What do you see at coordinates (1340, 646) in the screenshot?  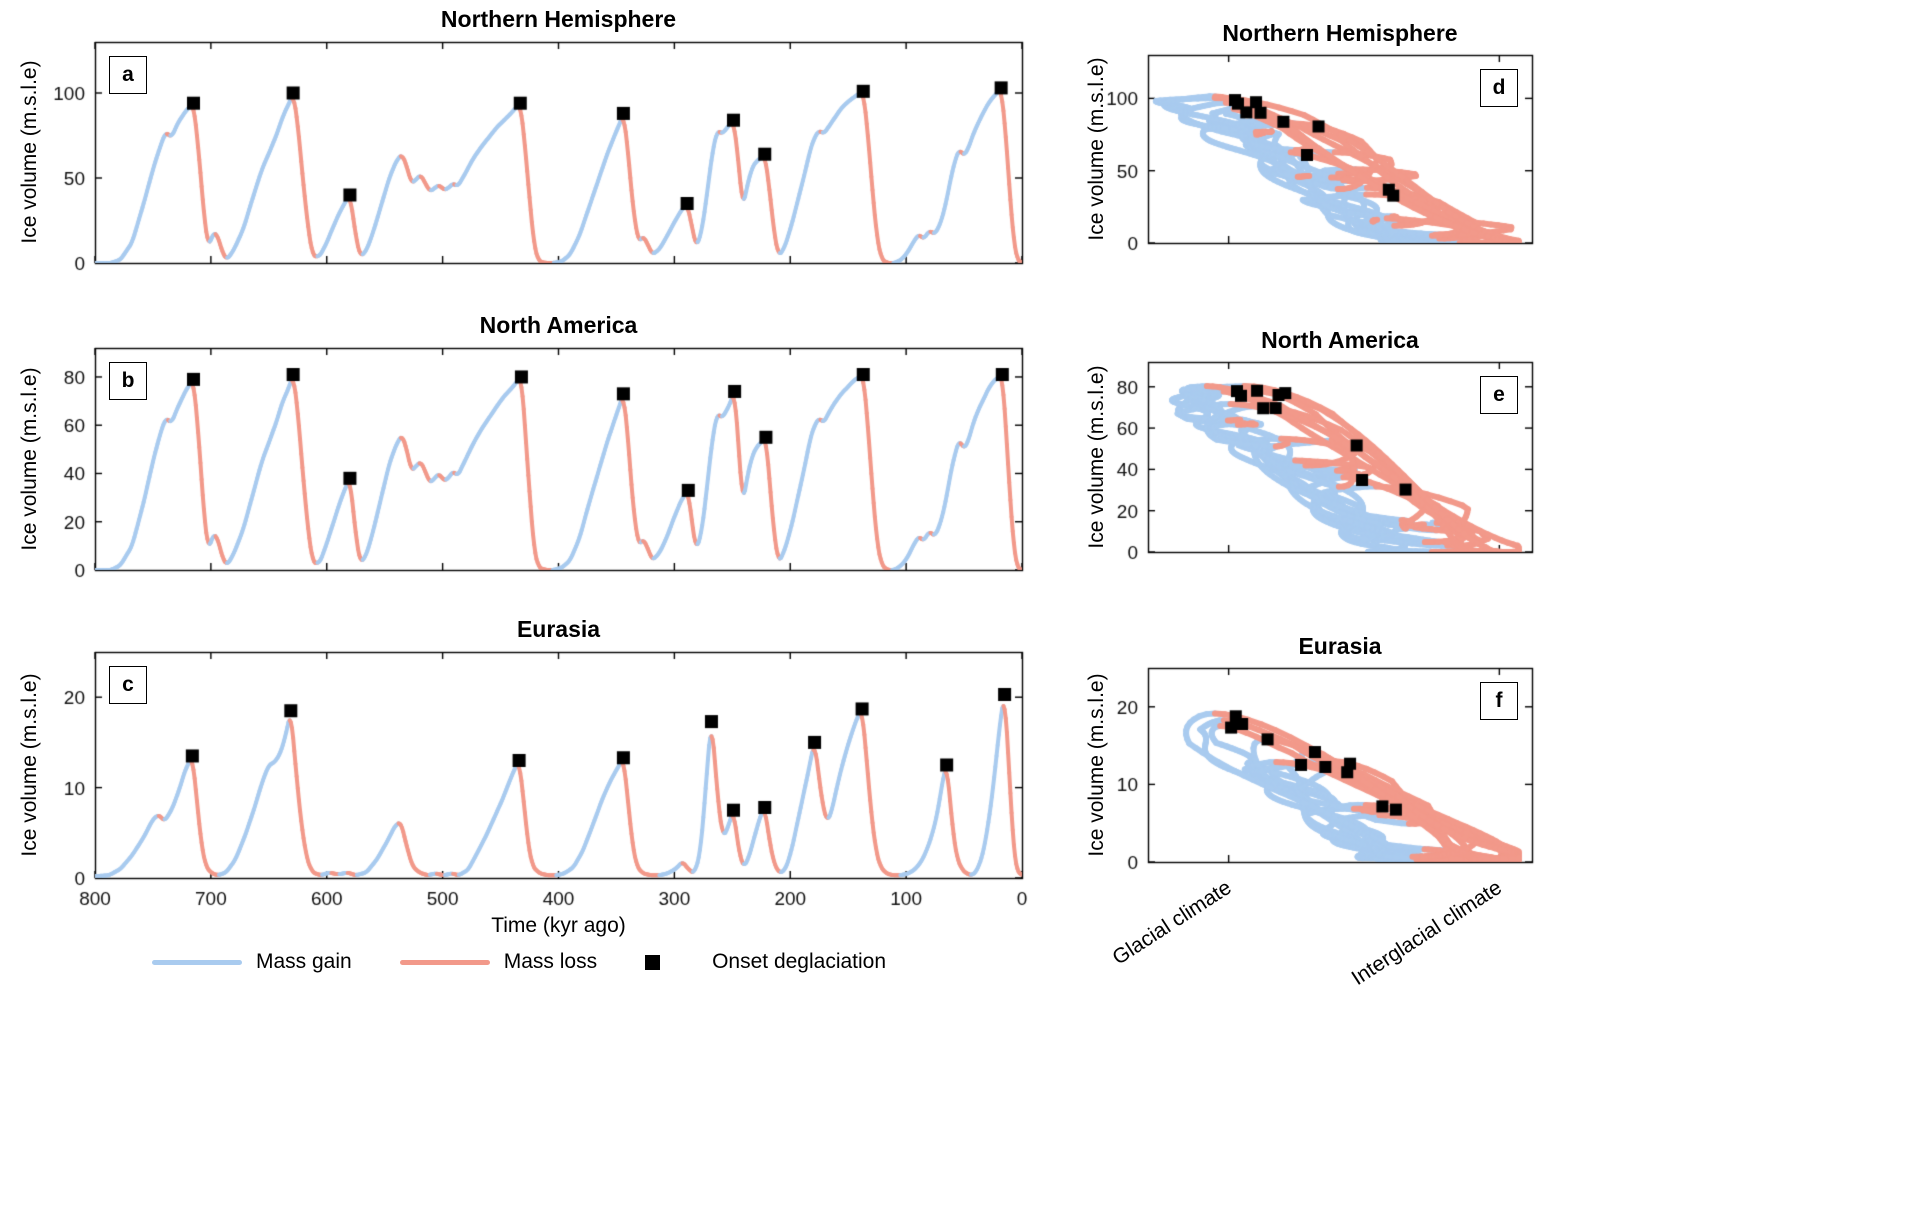 I see `panel-f-title: Eurasia` at bounding box center [1340, 646].